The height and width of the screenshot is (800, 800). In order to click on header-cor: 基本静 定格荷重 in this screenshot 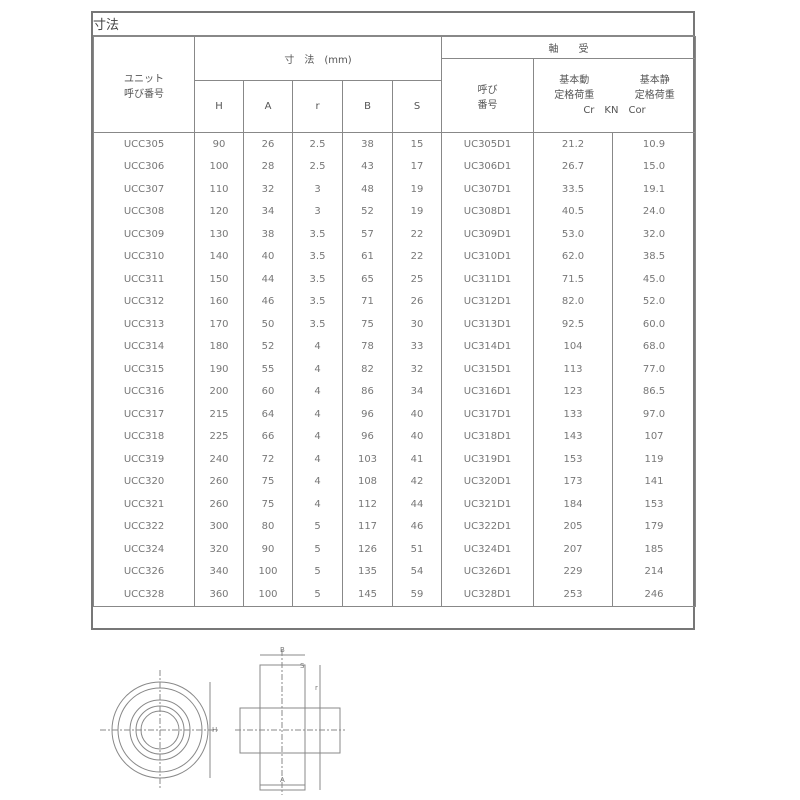, I will do `click(654, 88)`.